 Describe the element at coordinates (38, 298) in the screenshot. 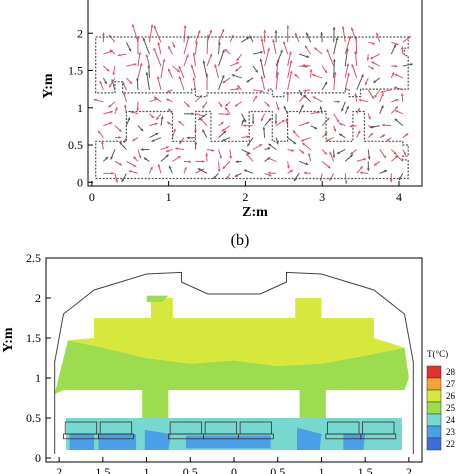

I see `panel-b-y-tick-label: 2` at that location.